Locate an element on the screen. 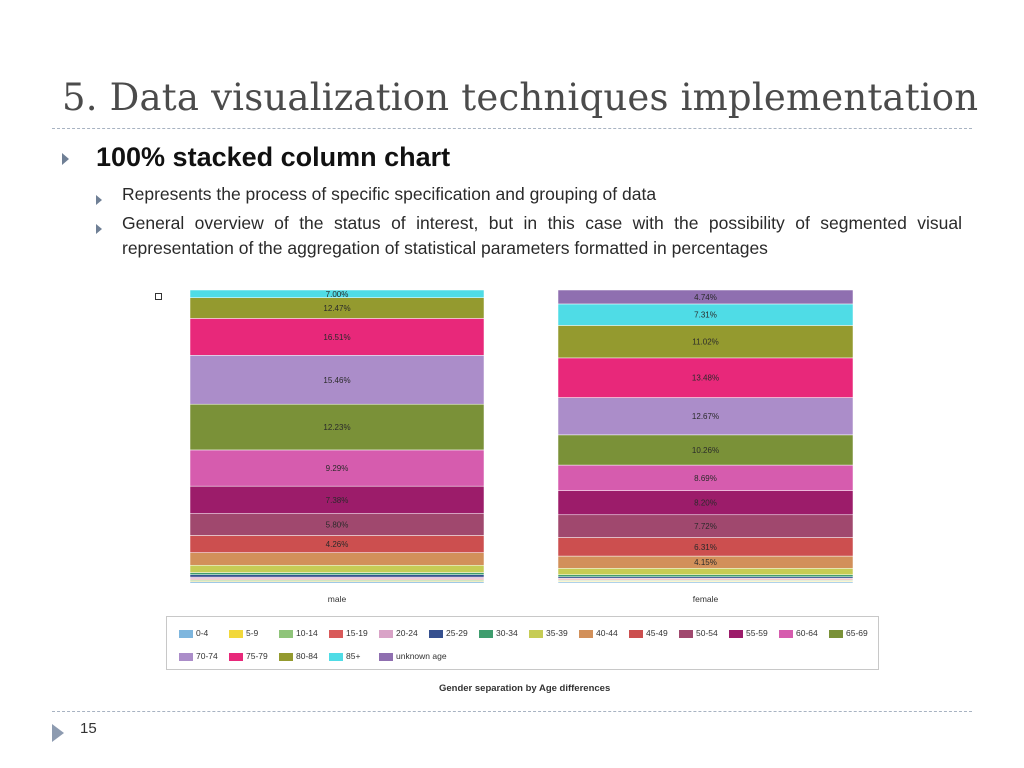  data-label-female: 13.48% is located at coordinates (705, 378).